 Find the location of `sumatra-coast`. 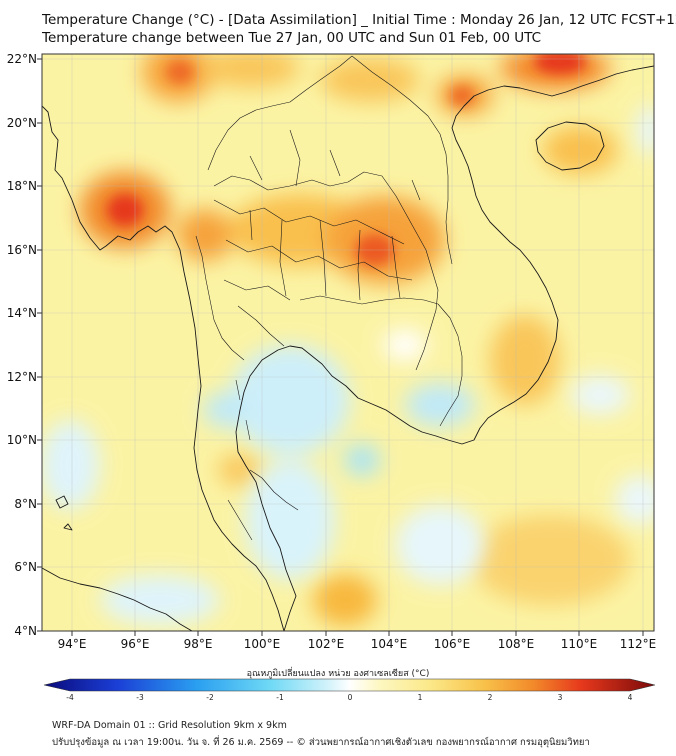

sumatra-coast is located at coordinates (117, 599).